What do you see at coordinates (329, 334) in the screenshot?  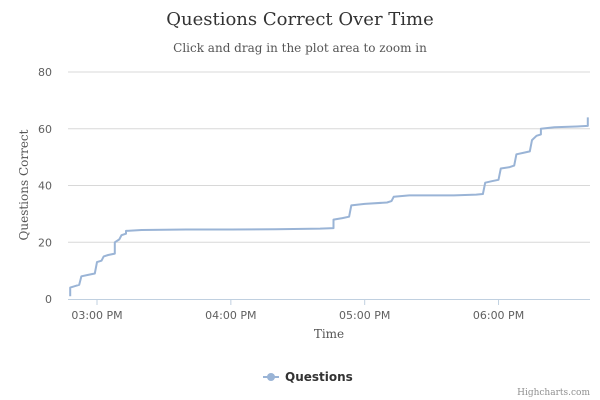 I see `x-axis-label: Time` at bounding box center [329, 334].